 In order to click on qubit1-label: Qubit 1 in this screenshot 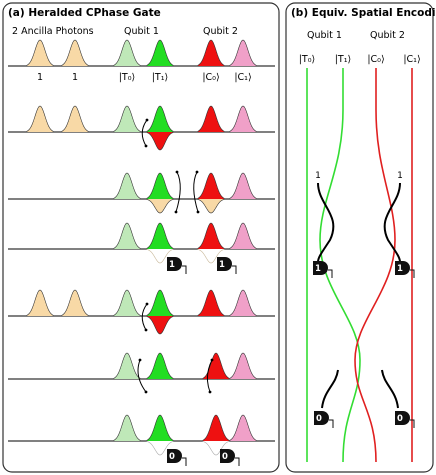, I will do `click(141, 31)`.